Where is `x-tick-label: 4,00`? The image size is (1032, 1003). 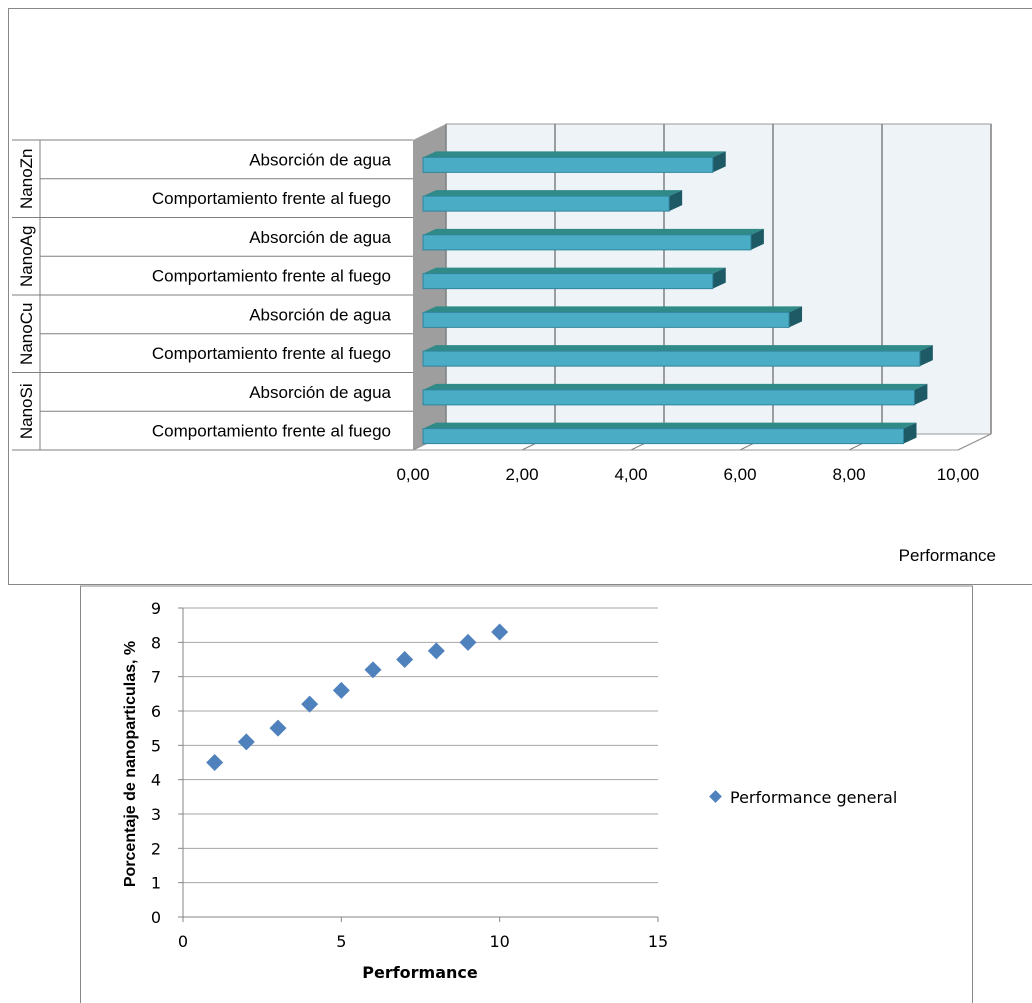
x-tick-label: 4,00 is located at coordinates (630, 474).